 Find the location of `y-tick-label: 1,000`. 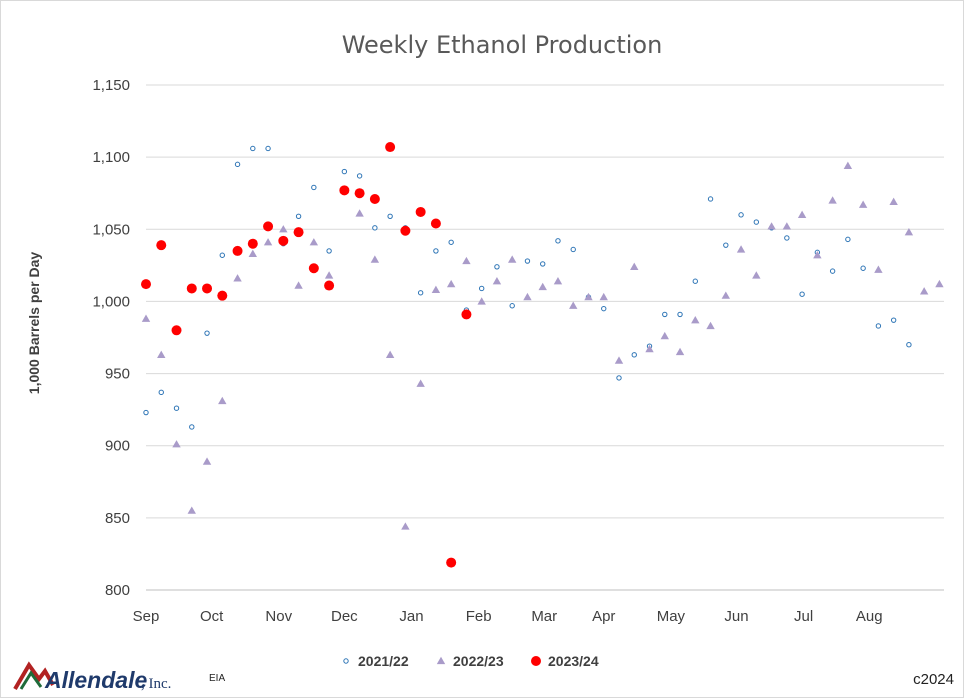

y-tick-label: 1,000 is located at coordinates (111, 301).